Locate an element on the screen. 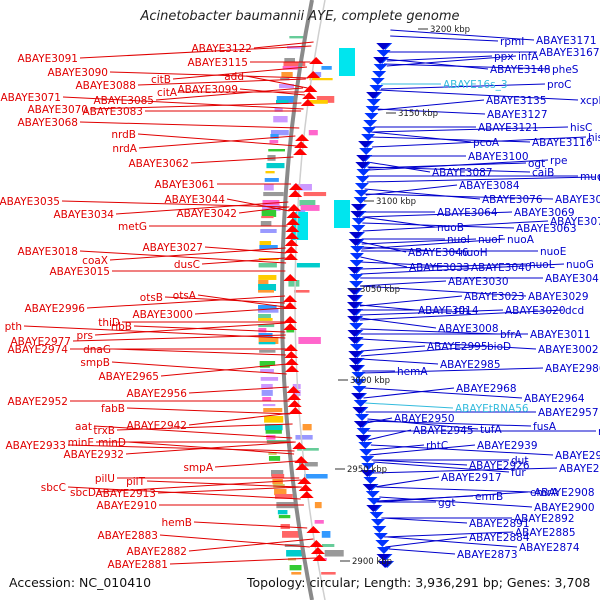  genome-arc-inner is located at coordinates (310, 300).